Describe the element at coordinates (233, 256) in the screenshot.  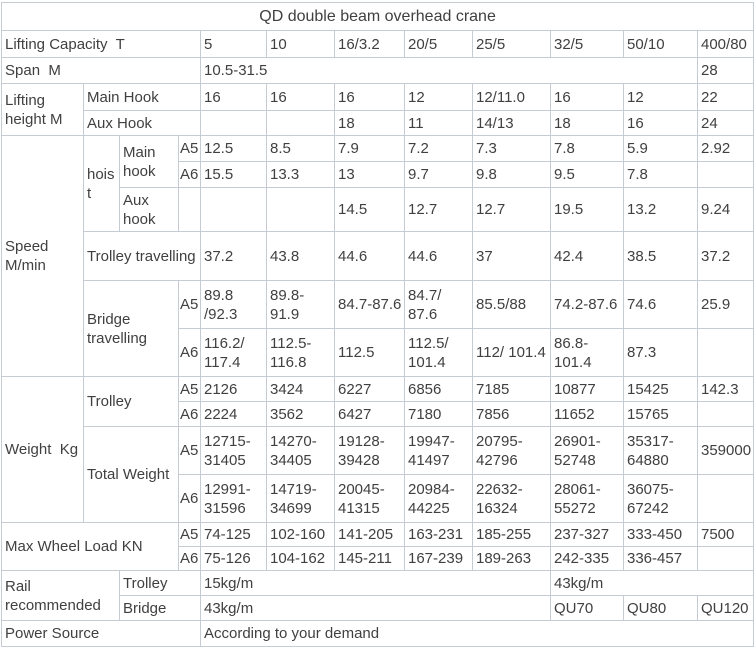
I see `cell: 37.2` at that location.